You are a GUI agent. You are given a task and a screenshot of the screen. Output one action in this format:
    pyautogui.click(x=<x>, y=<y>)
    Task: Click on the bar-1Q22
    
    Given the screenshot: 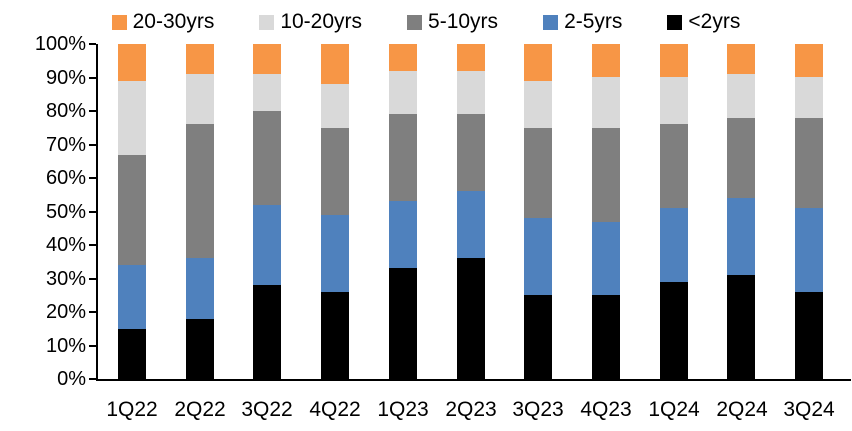 What is the action you would take?
    pyautogui.click(x=132, y=211)
    